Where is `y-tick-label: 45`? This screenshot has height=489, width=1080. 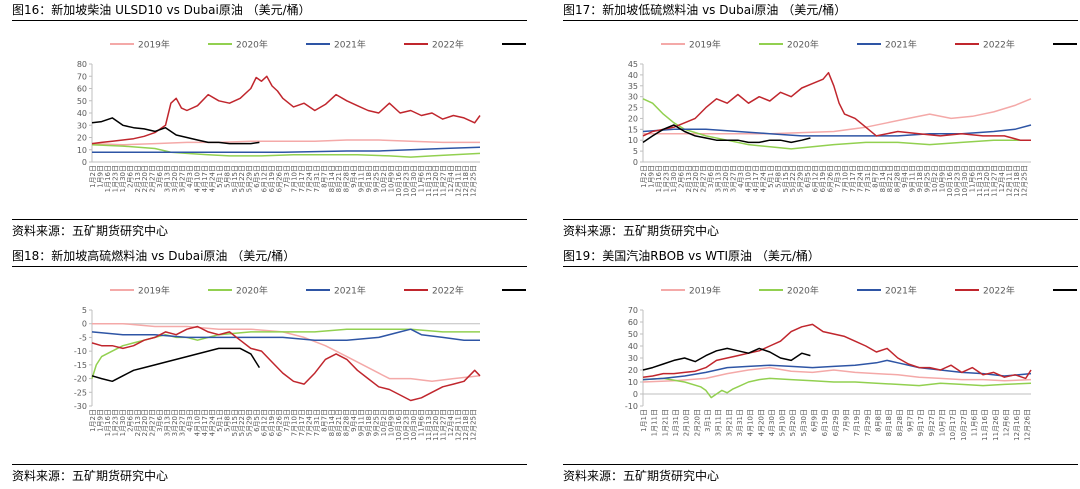
y-tick-label: 45 is located at coordinates (633, 64).